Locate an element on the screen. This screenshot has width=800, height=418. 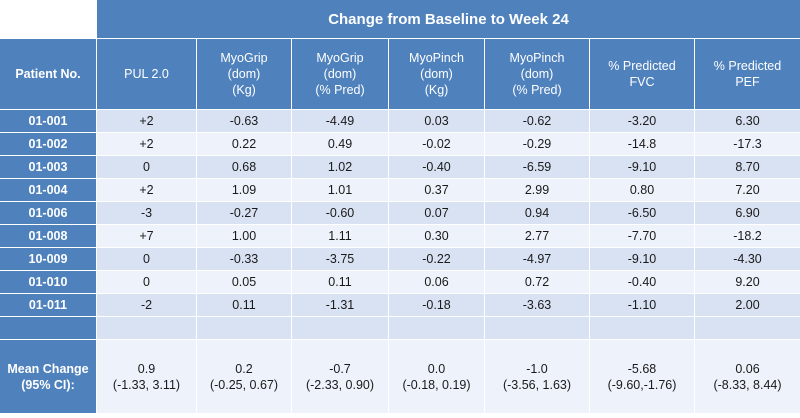
value-cell: 2.00 is located at coordinates (747, 305).